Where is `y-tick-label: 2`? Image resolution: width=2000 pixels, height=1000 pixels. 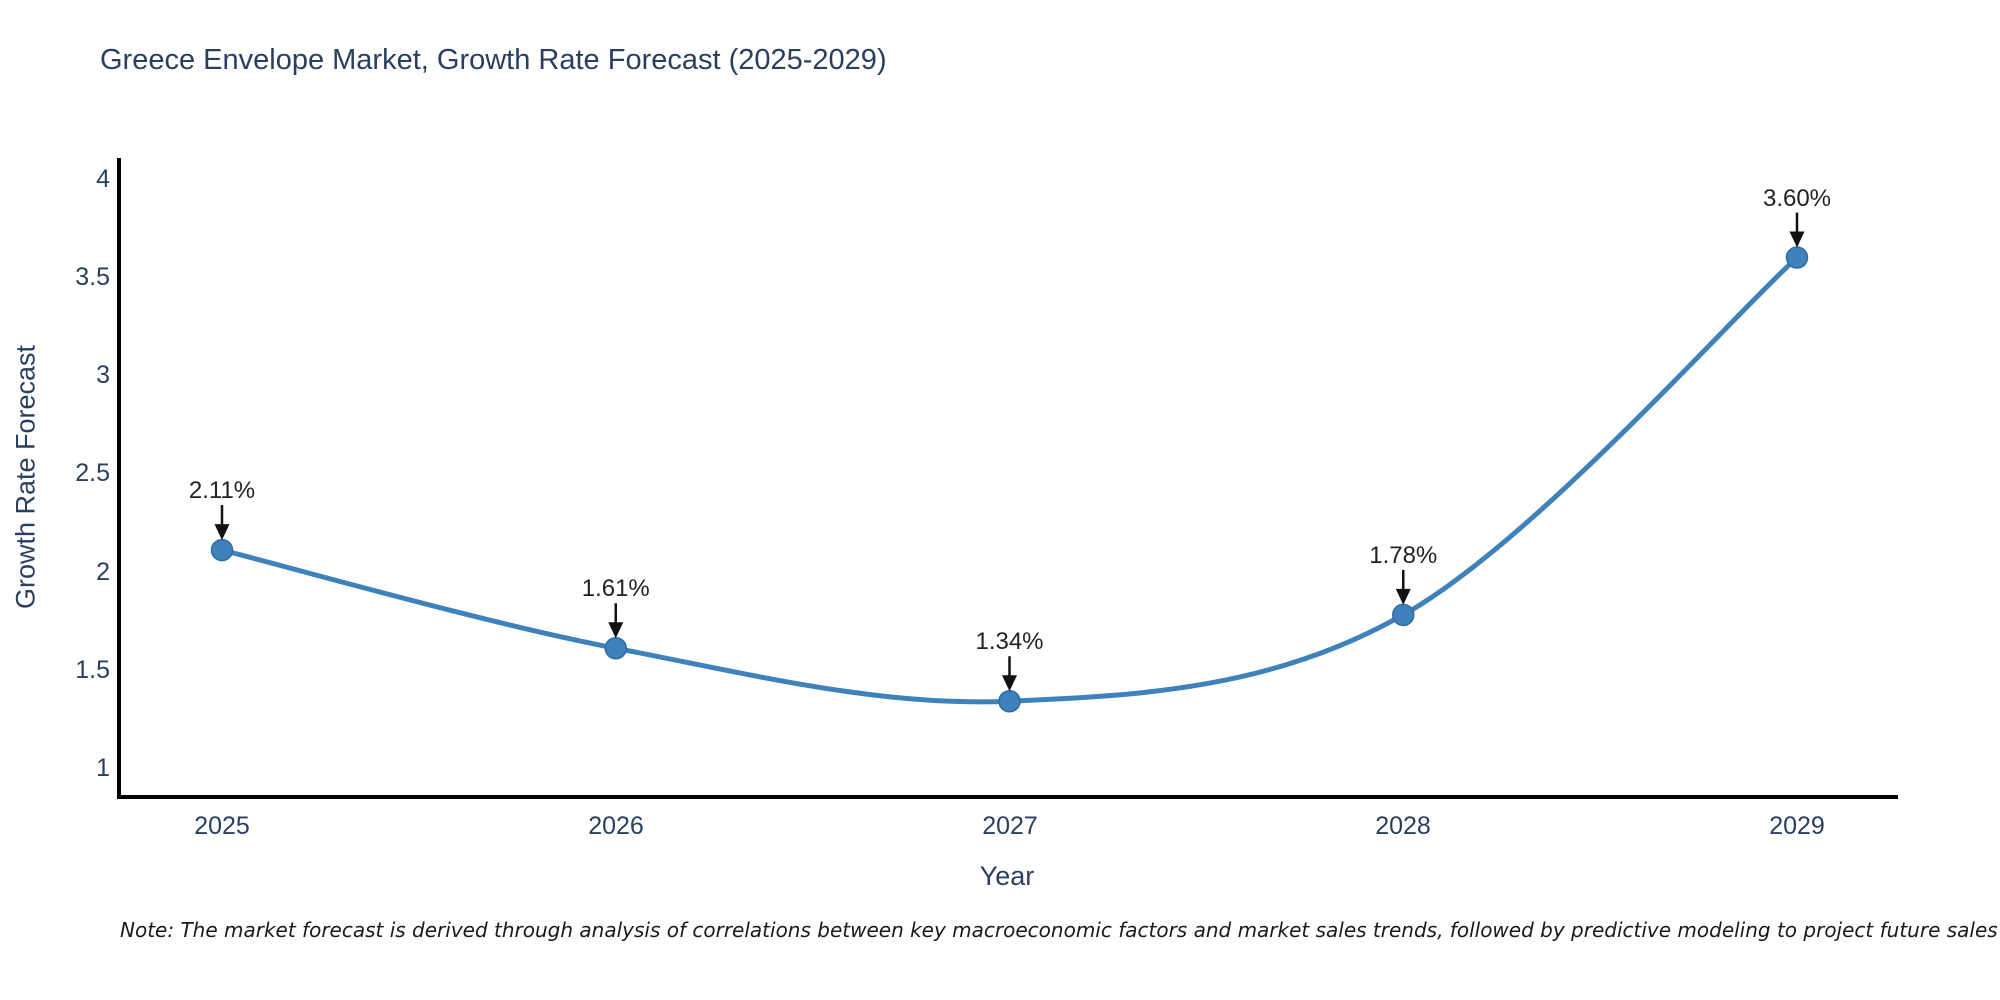
y-tick-label: 2 is located at coordinates (103, 572).